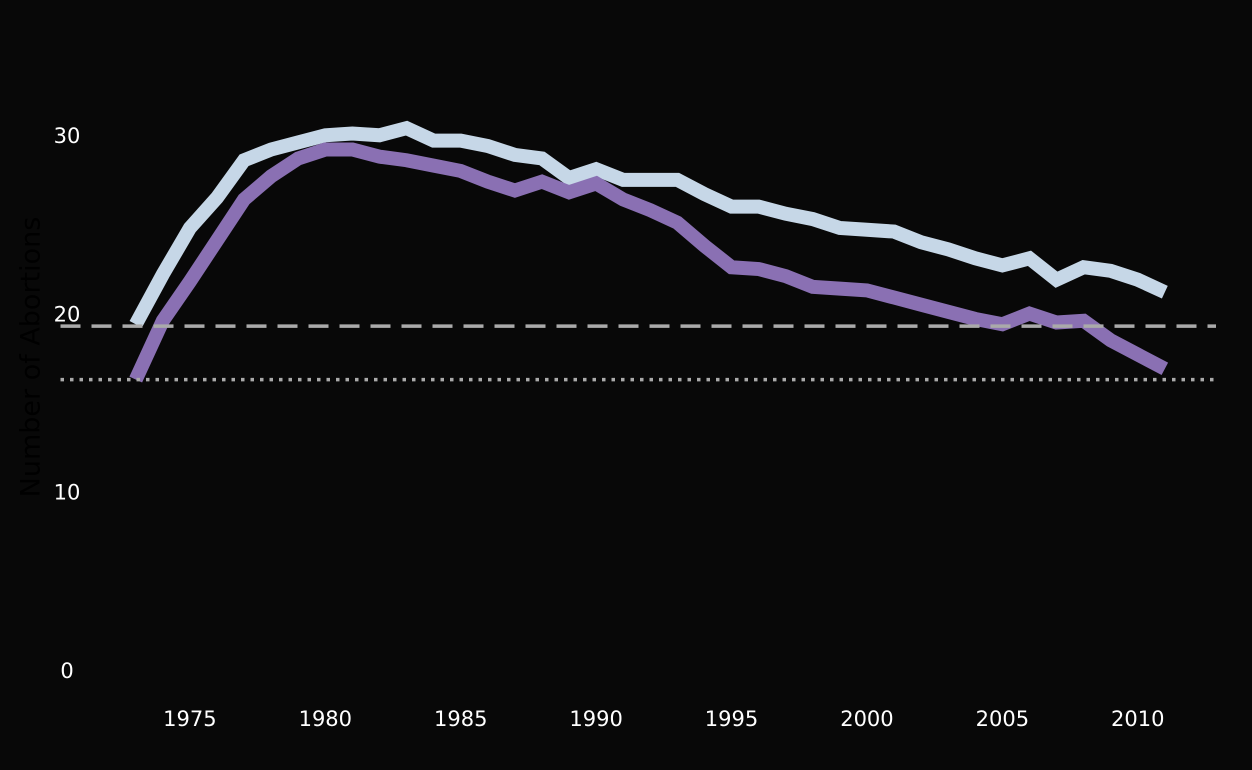 The width and height of the screenshot is (1252, 770). I want to click on x-tick-label: 2010, so click(1137, 719).